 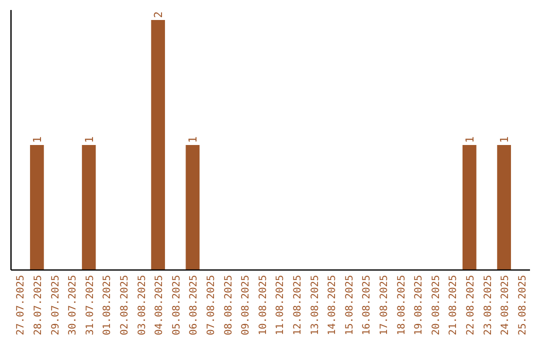 What do you see at coordinates (332, 305) in the screenshot?
I see `x-tick-label: 14.08.2025` at bounding box center [332, 305].